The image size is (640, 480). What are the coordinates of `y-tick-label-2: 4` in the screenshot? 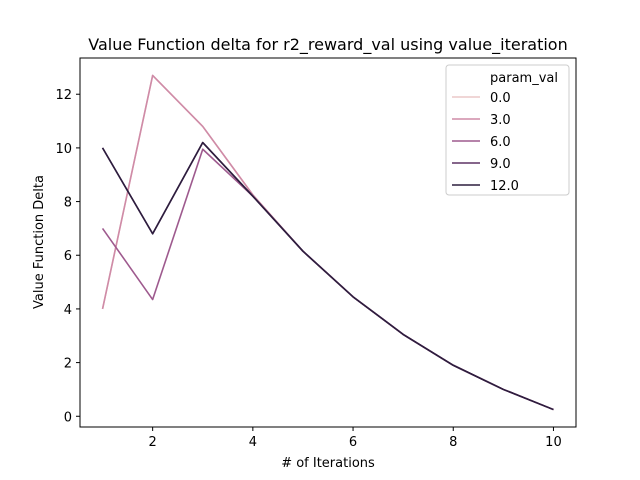 It's located at (68, 310).